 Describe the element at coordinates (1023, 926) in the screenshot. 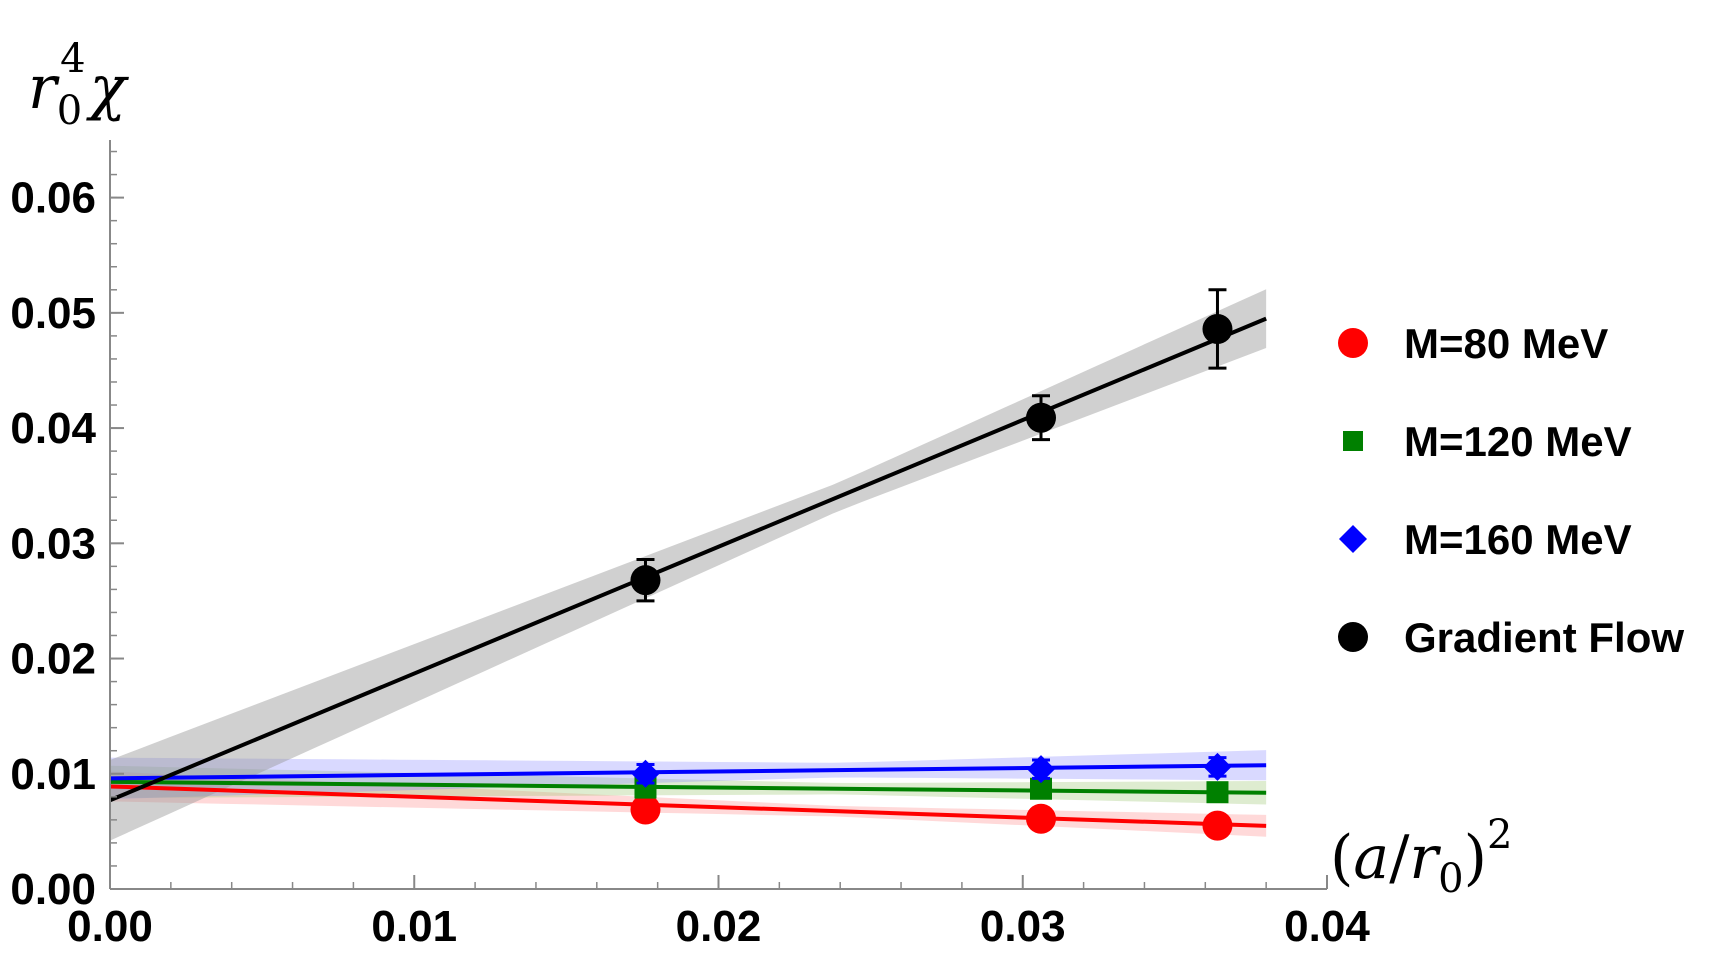

I see `x-tick-label: 0.03` at that location.